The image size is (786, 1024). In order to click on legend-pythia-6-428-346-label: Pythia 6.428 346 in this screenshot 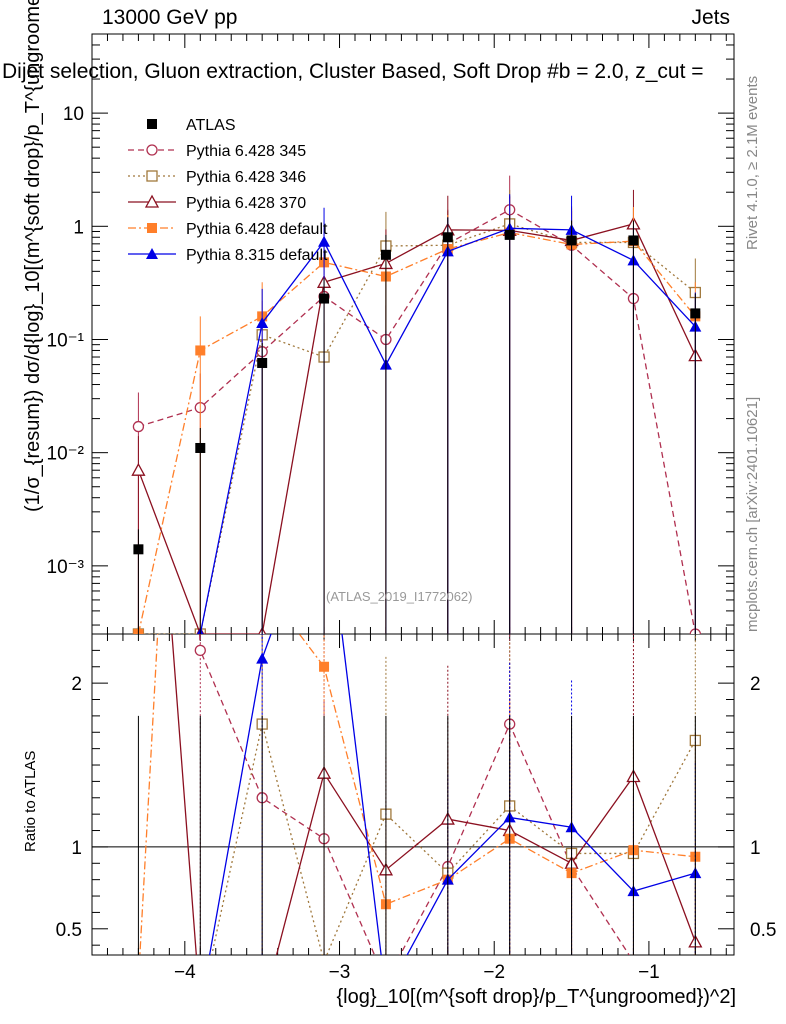, I will do `click(246, 177)`.